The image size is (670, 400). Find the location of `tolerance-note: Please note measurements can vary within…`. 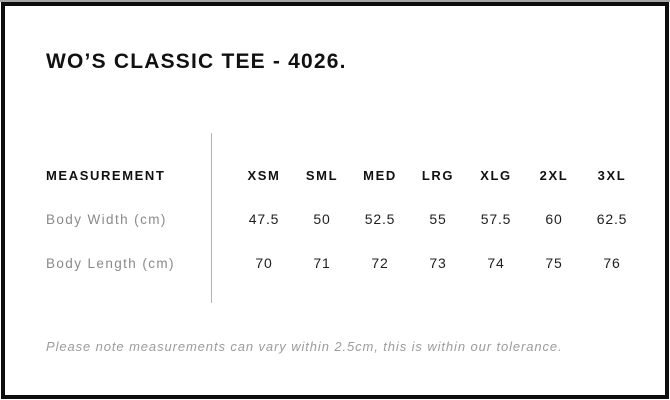

tolerance-note: Please note measurements can vary within… is located at coordinates (304, 346).